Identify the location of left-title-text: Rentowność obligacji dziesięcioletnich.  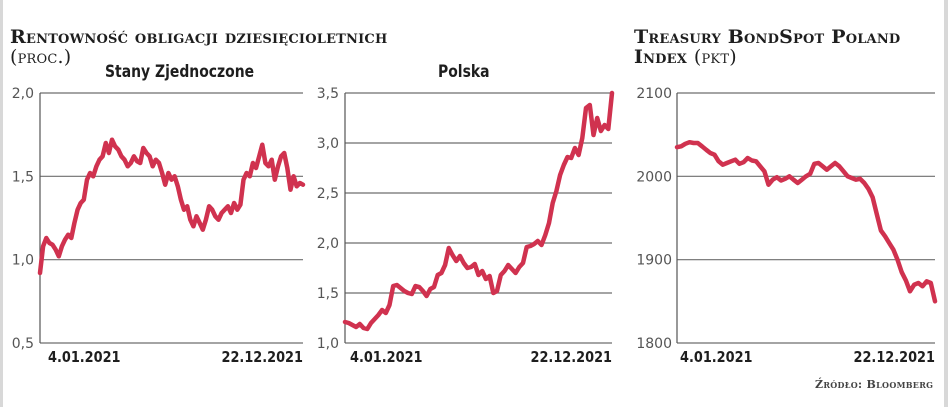
(199, 37).